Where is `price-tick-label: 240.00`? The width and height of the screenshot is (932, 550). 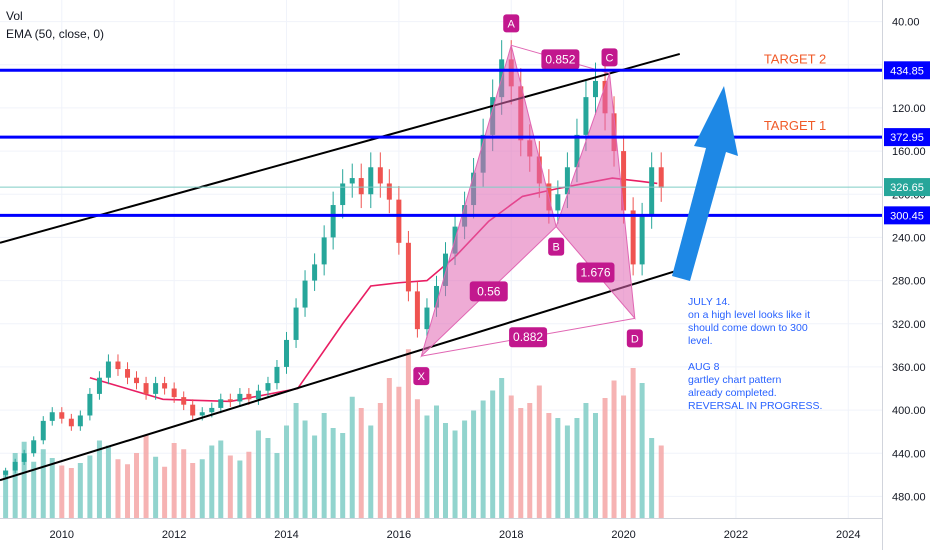 price-tick-label: 240.00 is located at coordinates (909, 238).